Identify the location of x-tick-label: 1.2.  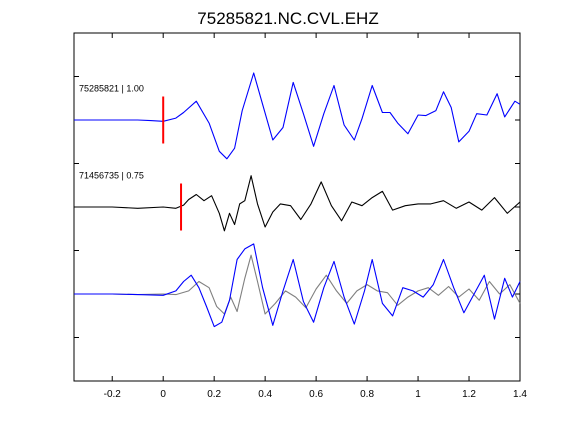
(469, 394).